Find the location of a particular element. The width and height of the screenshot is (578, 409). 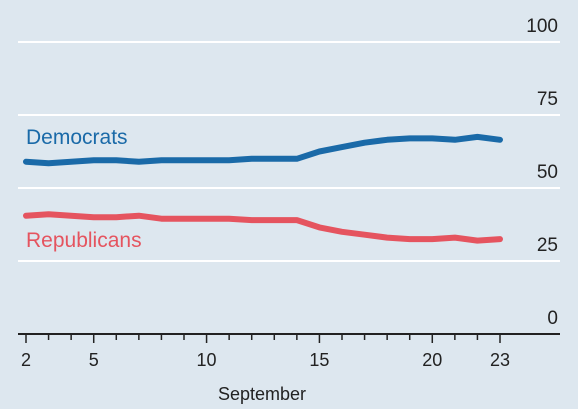

y-tick-label-25: 25 is located at coordinates (547, 245).